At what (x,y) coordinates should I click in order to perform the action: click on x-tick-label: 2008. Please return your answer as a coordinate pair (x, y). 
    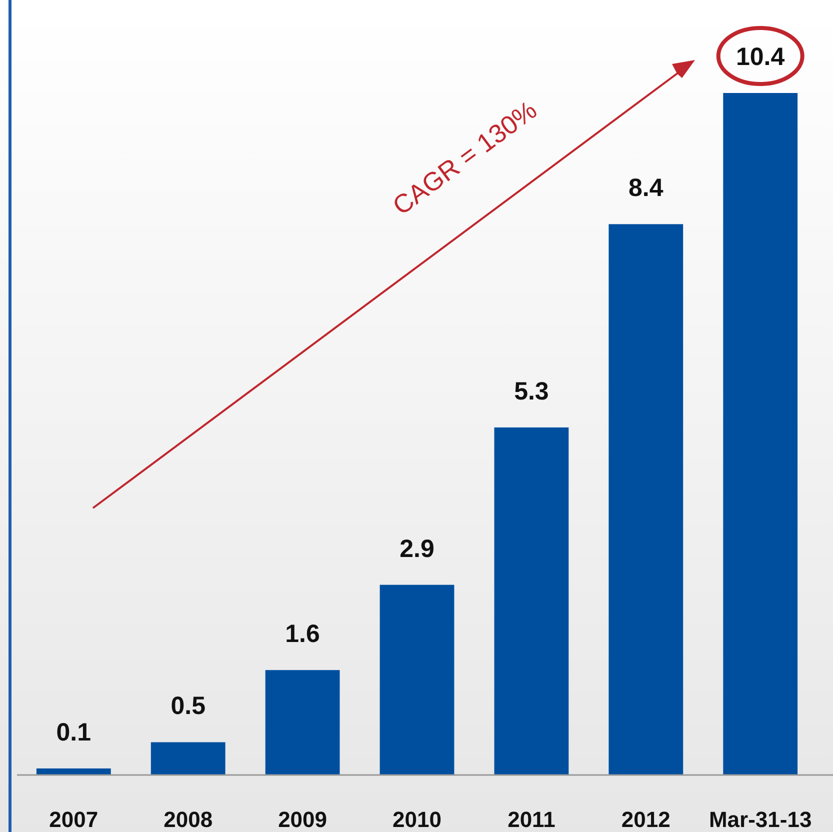
    Looking at the image, I should click on (188, 819).